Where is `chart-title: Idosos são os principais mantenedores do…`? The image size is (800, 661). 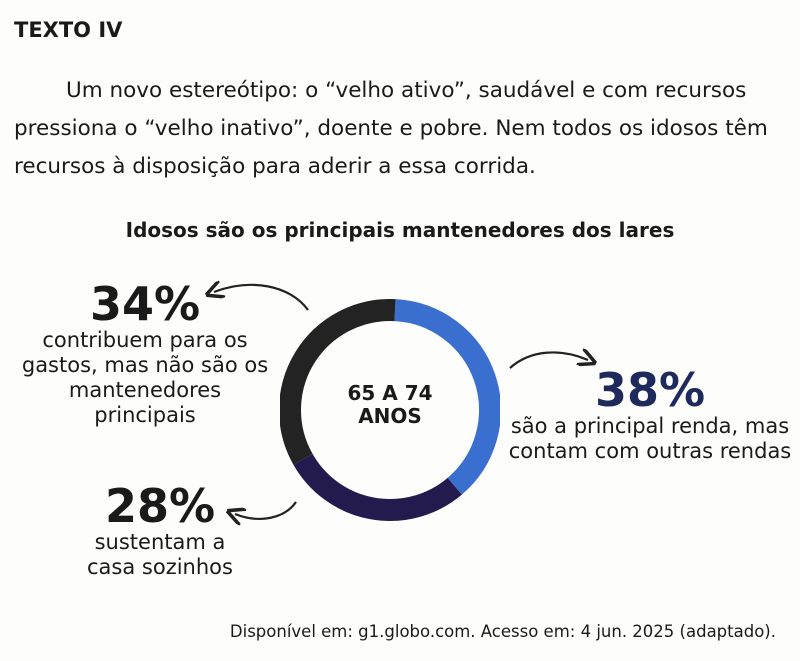
chart-title: Idosos são os principais mantenedores do… is located at coordinates (400, 230).